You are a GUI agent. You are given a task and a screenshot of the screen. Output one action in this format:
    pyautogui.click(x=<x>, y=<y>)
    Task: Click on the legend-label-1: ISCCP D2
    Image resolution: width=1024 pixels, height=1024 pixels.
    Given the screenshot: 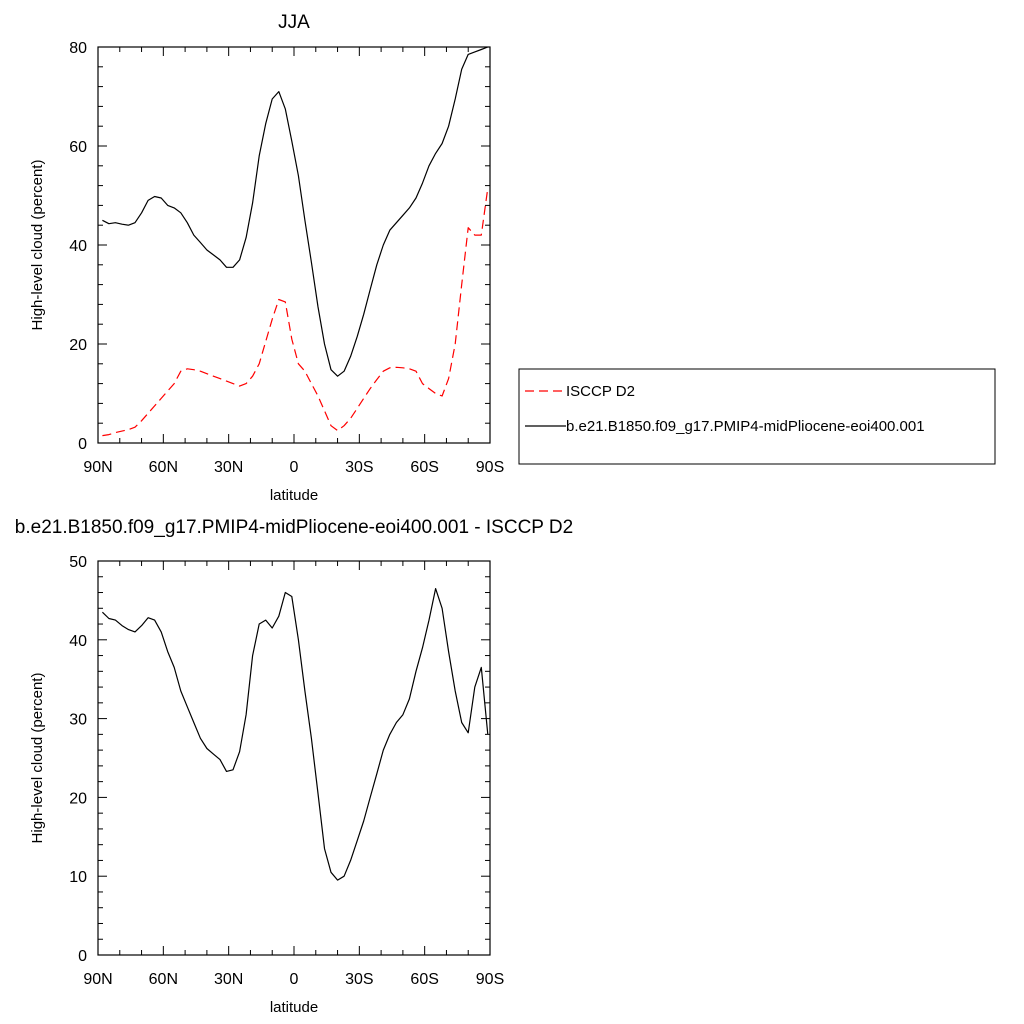 What is the action you would take?
    pyautogui.click(x=600, y=391)
    